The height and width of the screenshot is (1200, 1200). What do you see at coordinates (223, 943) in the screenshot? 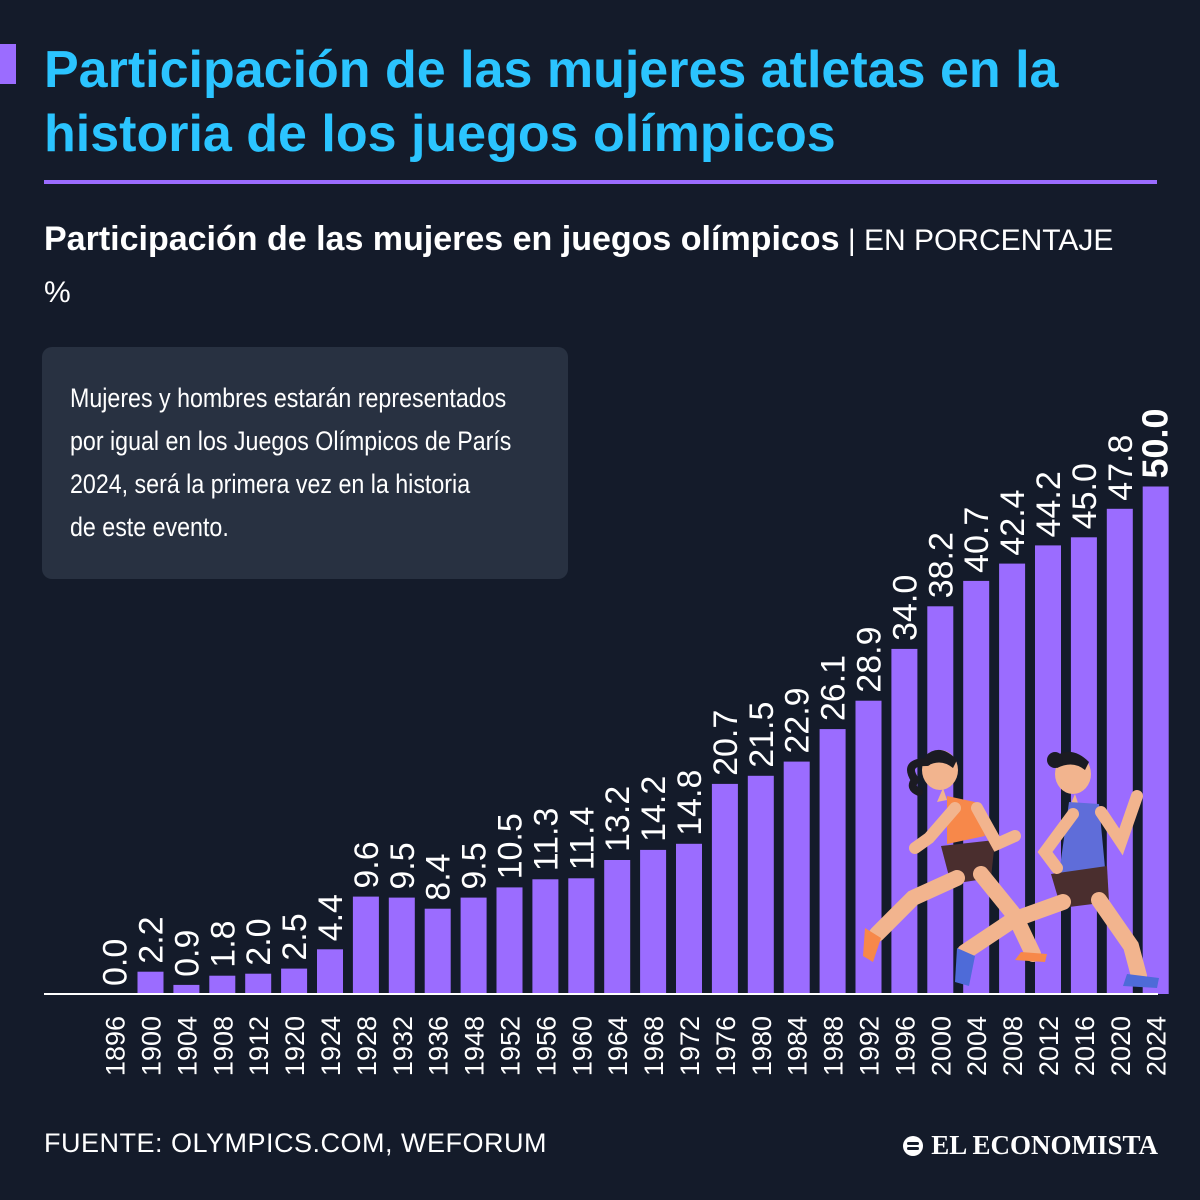
I see `data-label-1908: 1.8` at bounding box center [223, 943].